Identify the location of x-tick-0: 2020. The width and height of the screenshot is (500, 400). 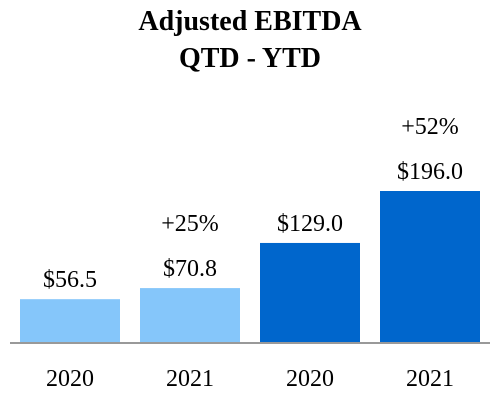
(70, 379).